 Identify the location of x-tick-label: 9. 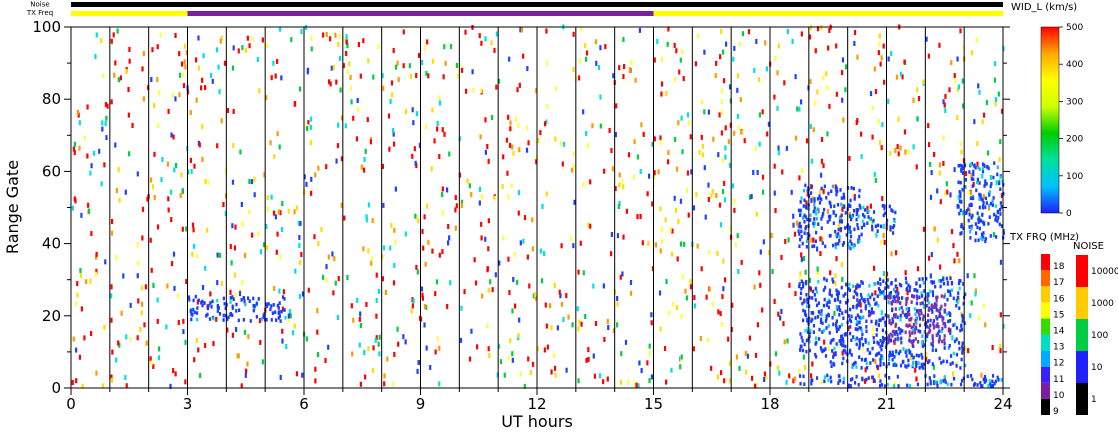
(421, 404).